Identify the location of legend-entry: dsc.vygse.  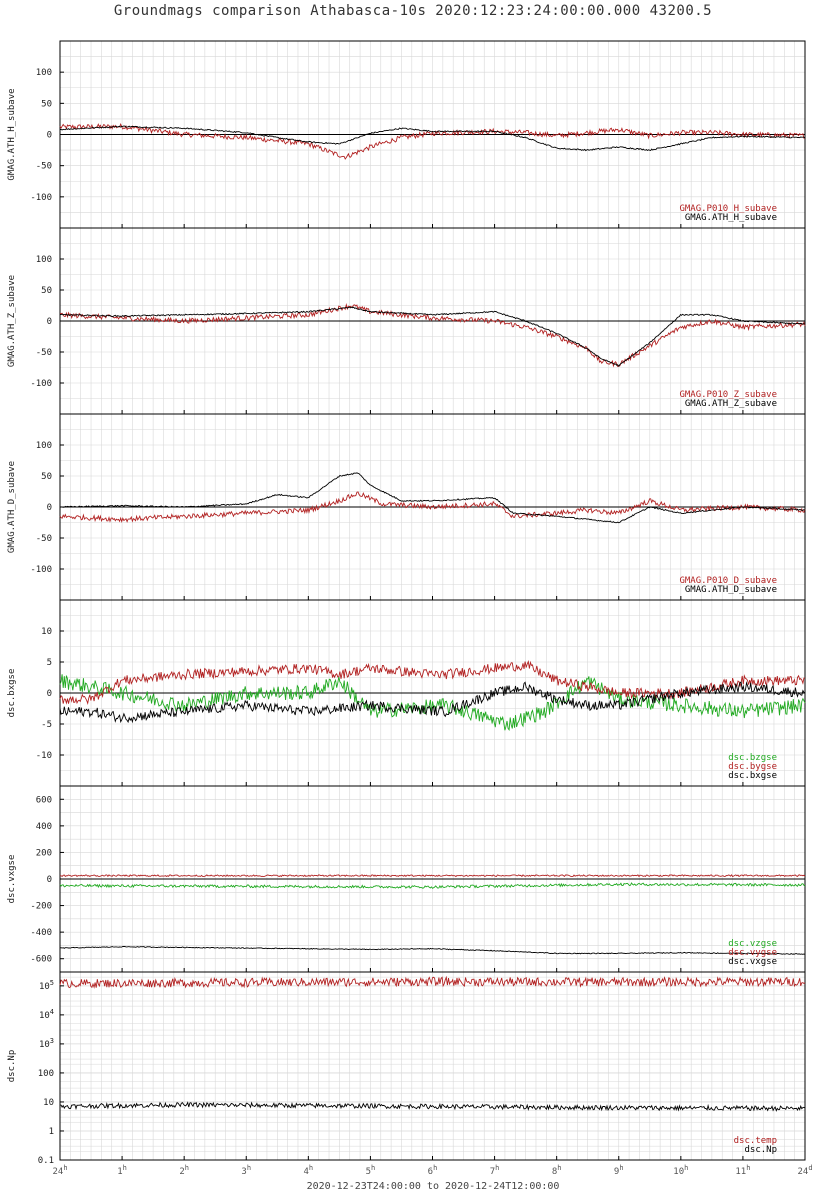
(752, 953).